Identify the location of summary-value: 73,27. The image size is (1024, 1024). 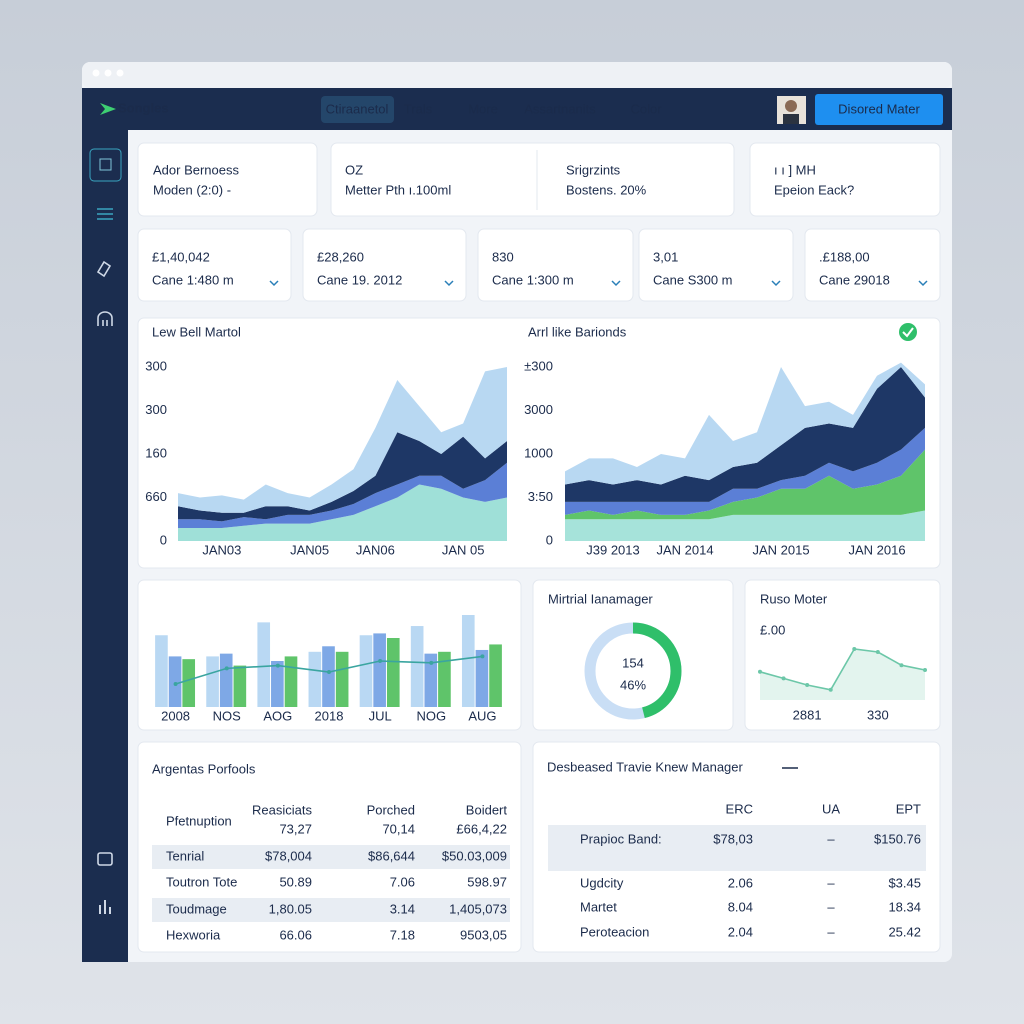
(295, 828).